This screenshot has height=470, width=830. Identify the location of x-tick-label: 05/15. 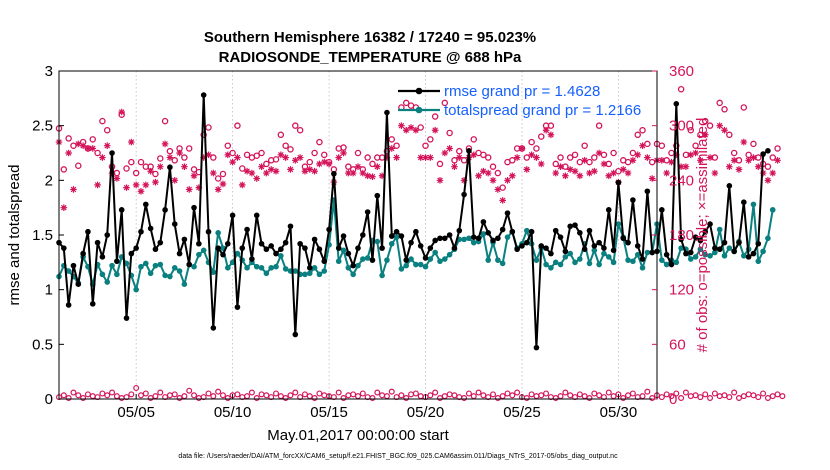
(329, 412).